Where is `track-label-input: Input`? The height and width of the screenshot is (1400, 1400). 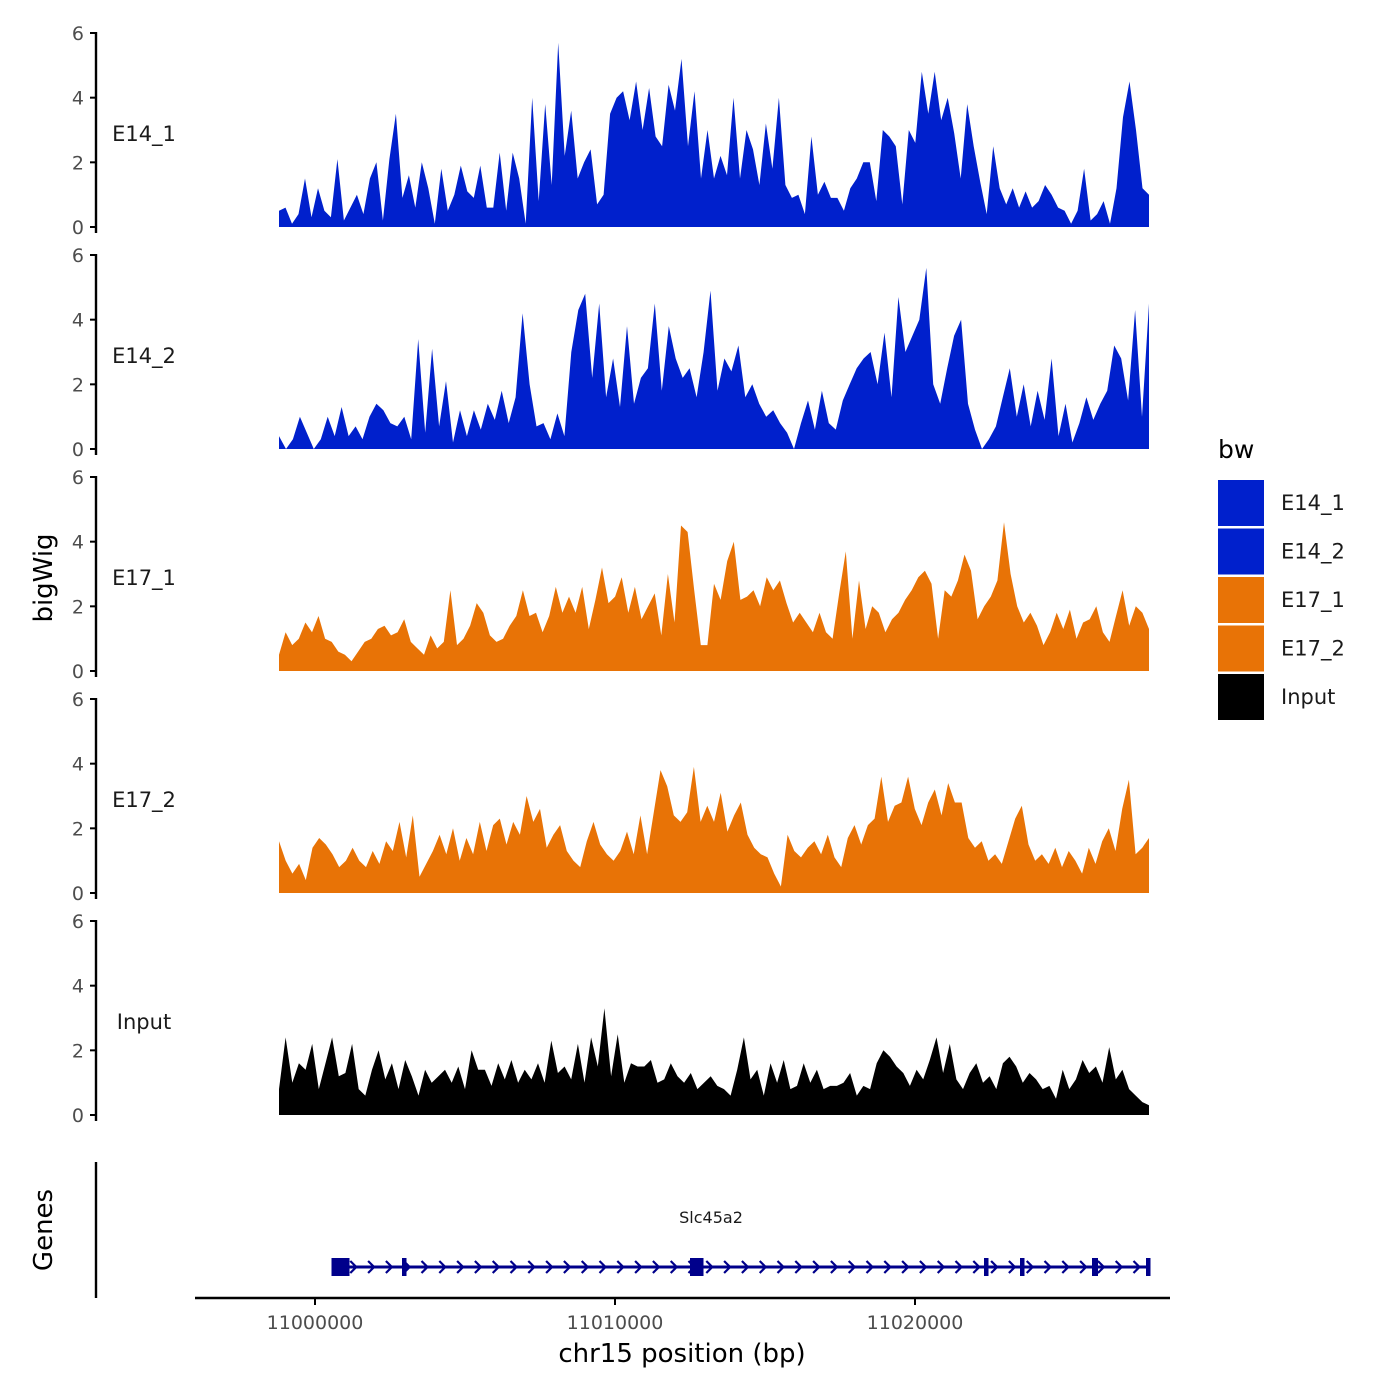
track-label-input: Input is located at coordinates (144, 1022).